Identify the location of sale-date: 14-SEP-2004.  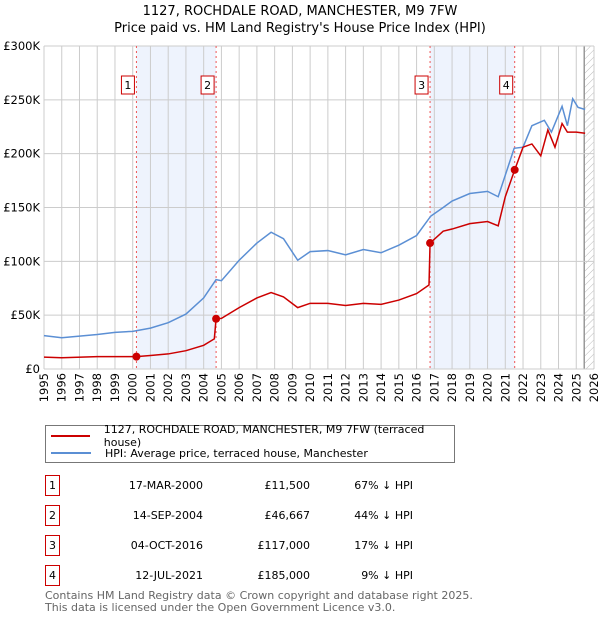
(167, 515).